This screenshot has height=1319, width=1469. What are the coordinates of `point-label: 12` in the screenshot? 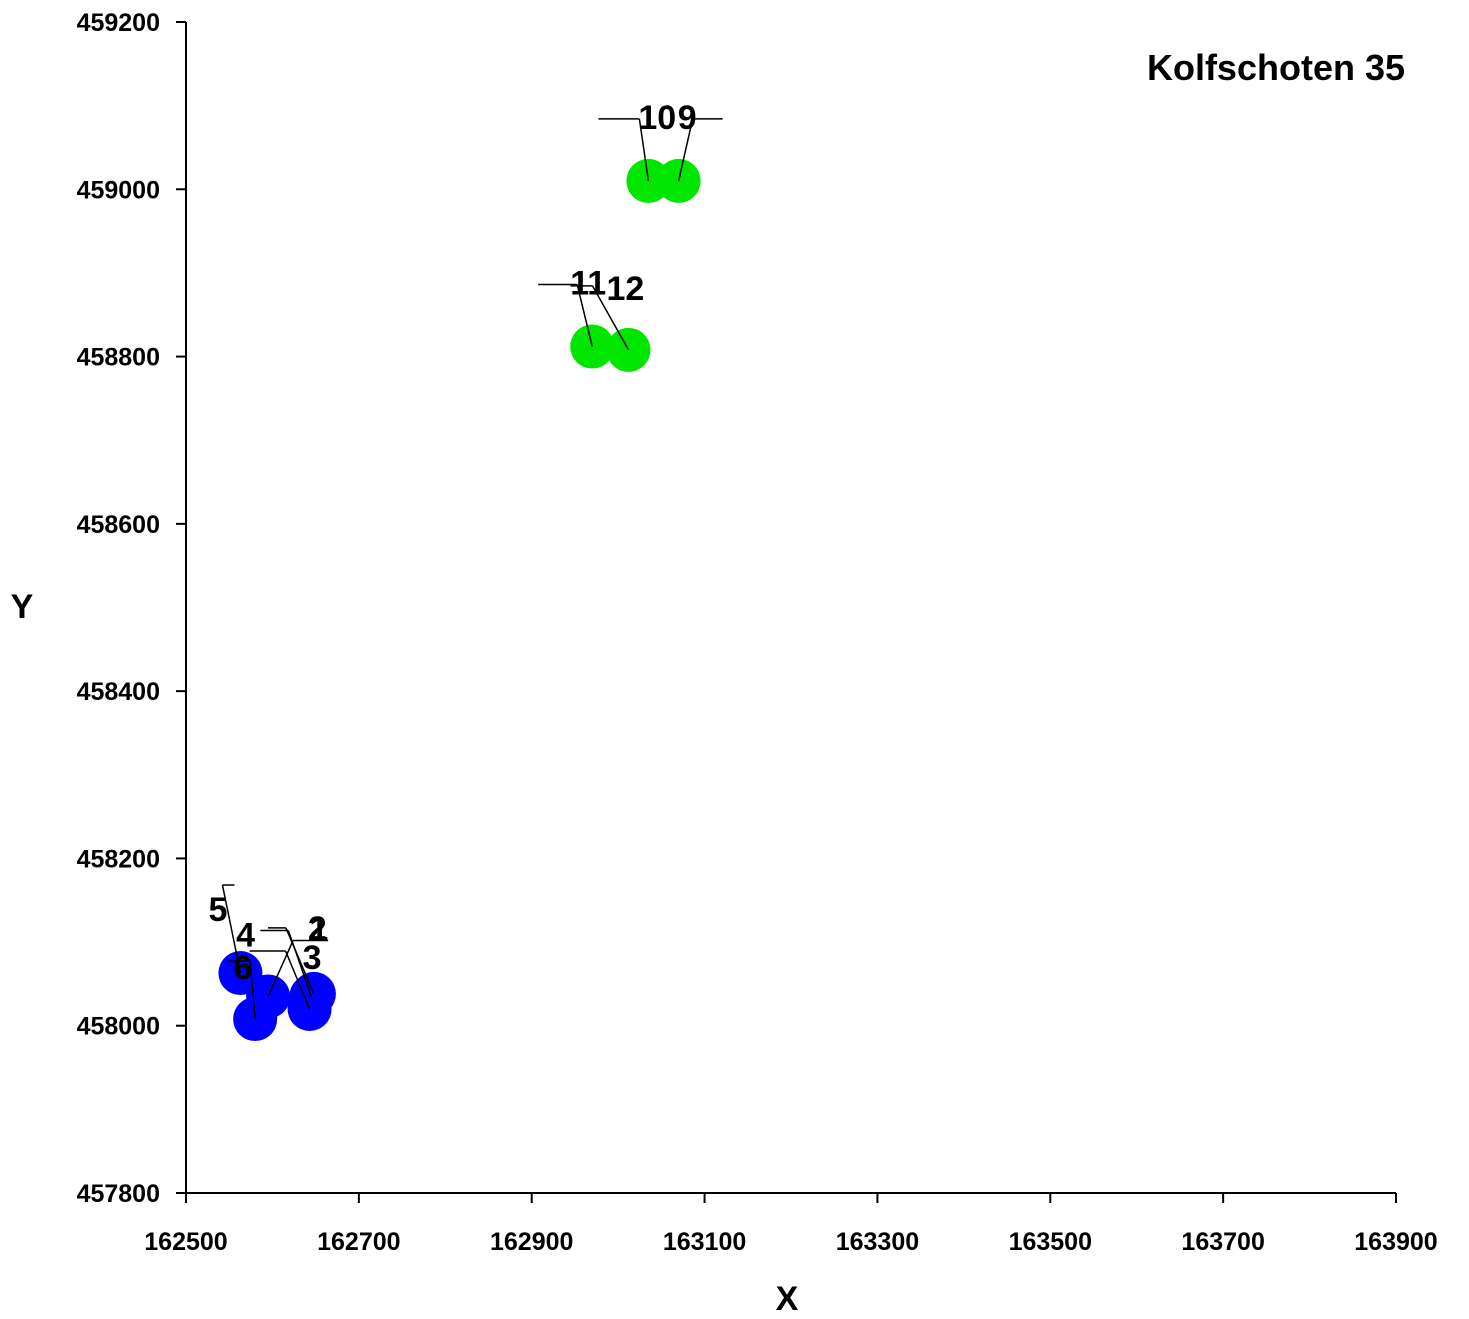 It's located at (626, 289).